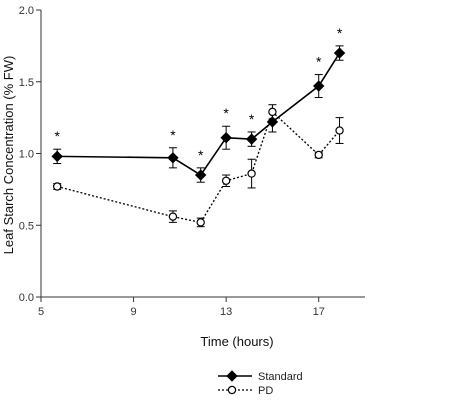 The image size is (454, 403). What do you see at coordinates (319, 312) in the screenshot?
I see `x-tick-label: 17` at bounding box center [319, 312].